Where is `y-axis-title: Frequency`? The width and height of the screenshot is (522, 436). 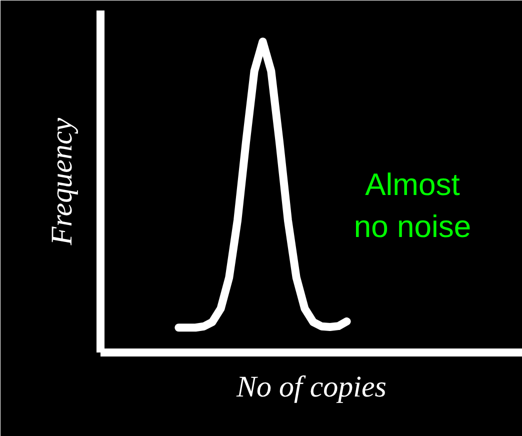
y-axis-title: Frequency is located at coordinates (62, 181).